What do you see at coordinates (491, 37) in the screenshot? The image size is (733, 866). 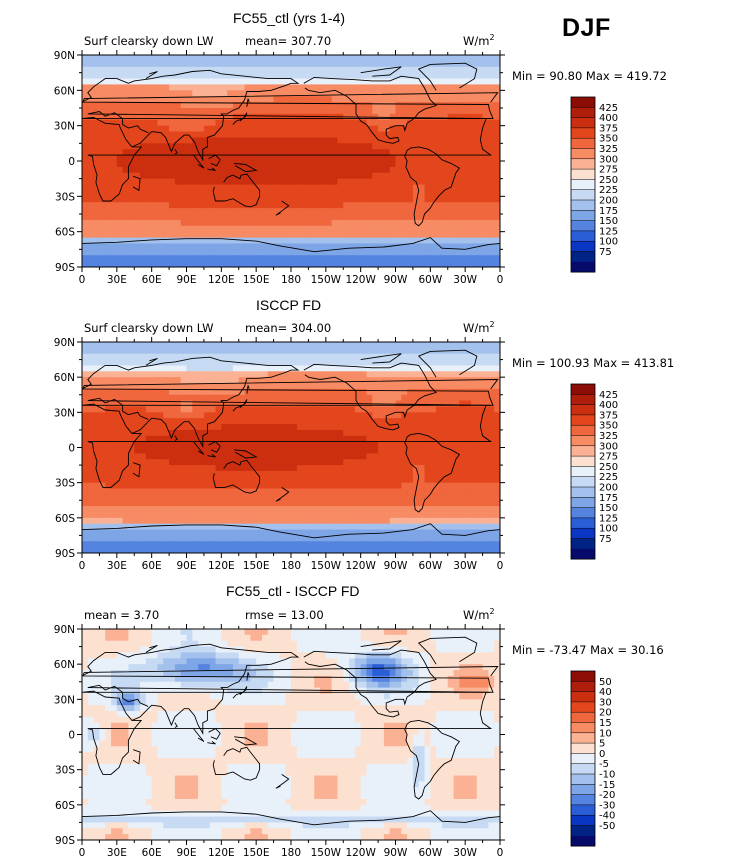 I see `units-superscript: 2` at bounding box center [491, 37].